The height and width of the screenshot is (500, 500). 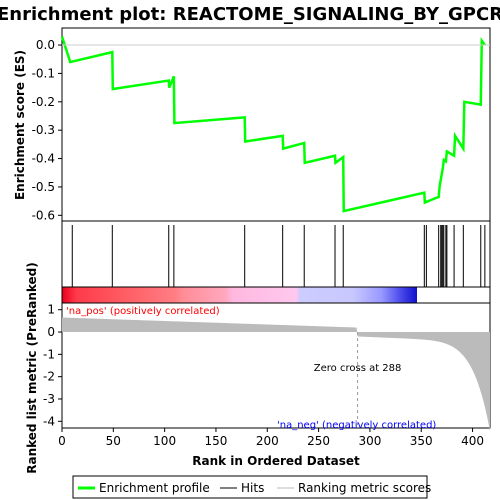 I want to click on metric-y-axis-label: Ranked list metric (PreRanked), so click(x=32, y=368).